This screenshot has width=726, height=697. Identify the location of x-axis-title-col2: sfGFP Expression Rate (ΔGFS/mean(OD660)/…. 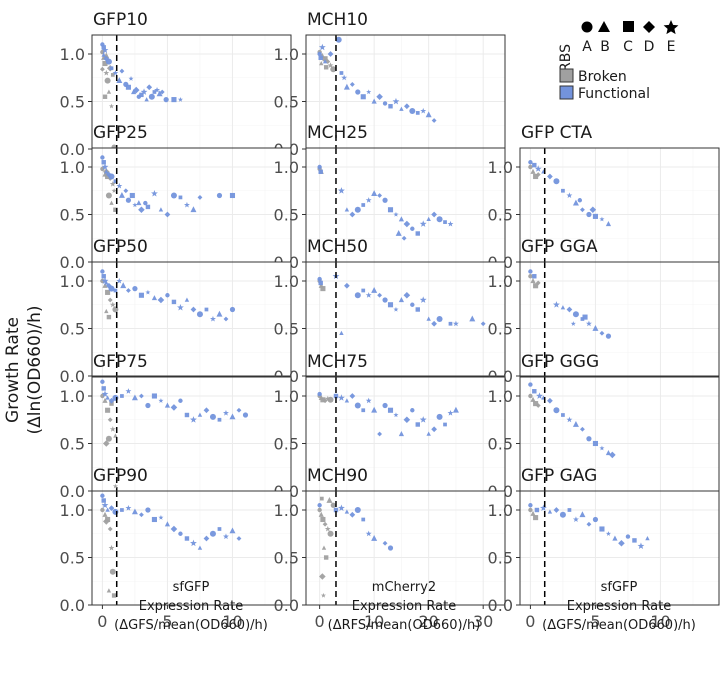
(619, 606).